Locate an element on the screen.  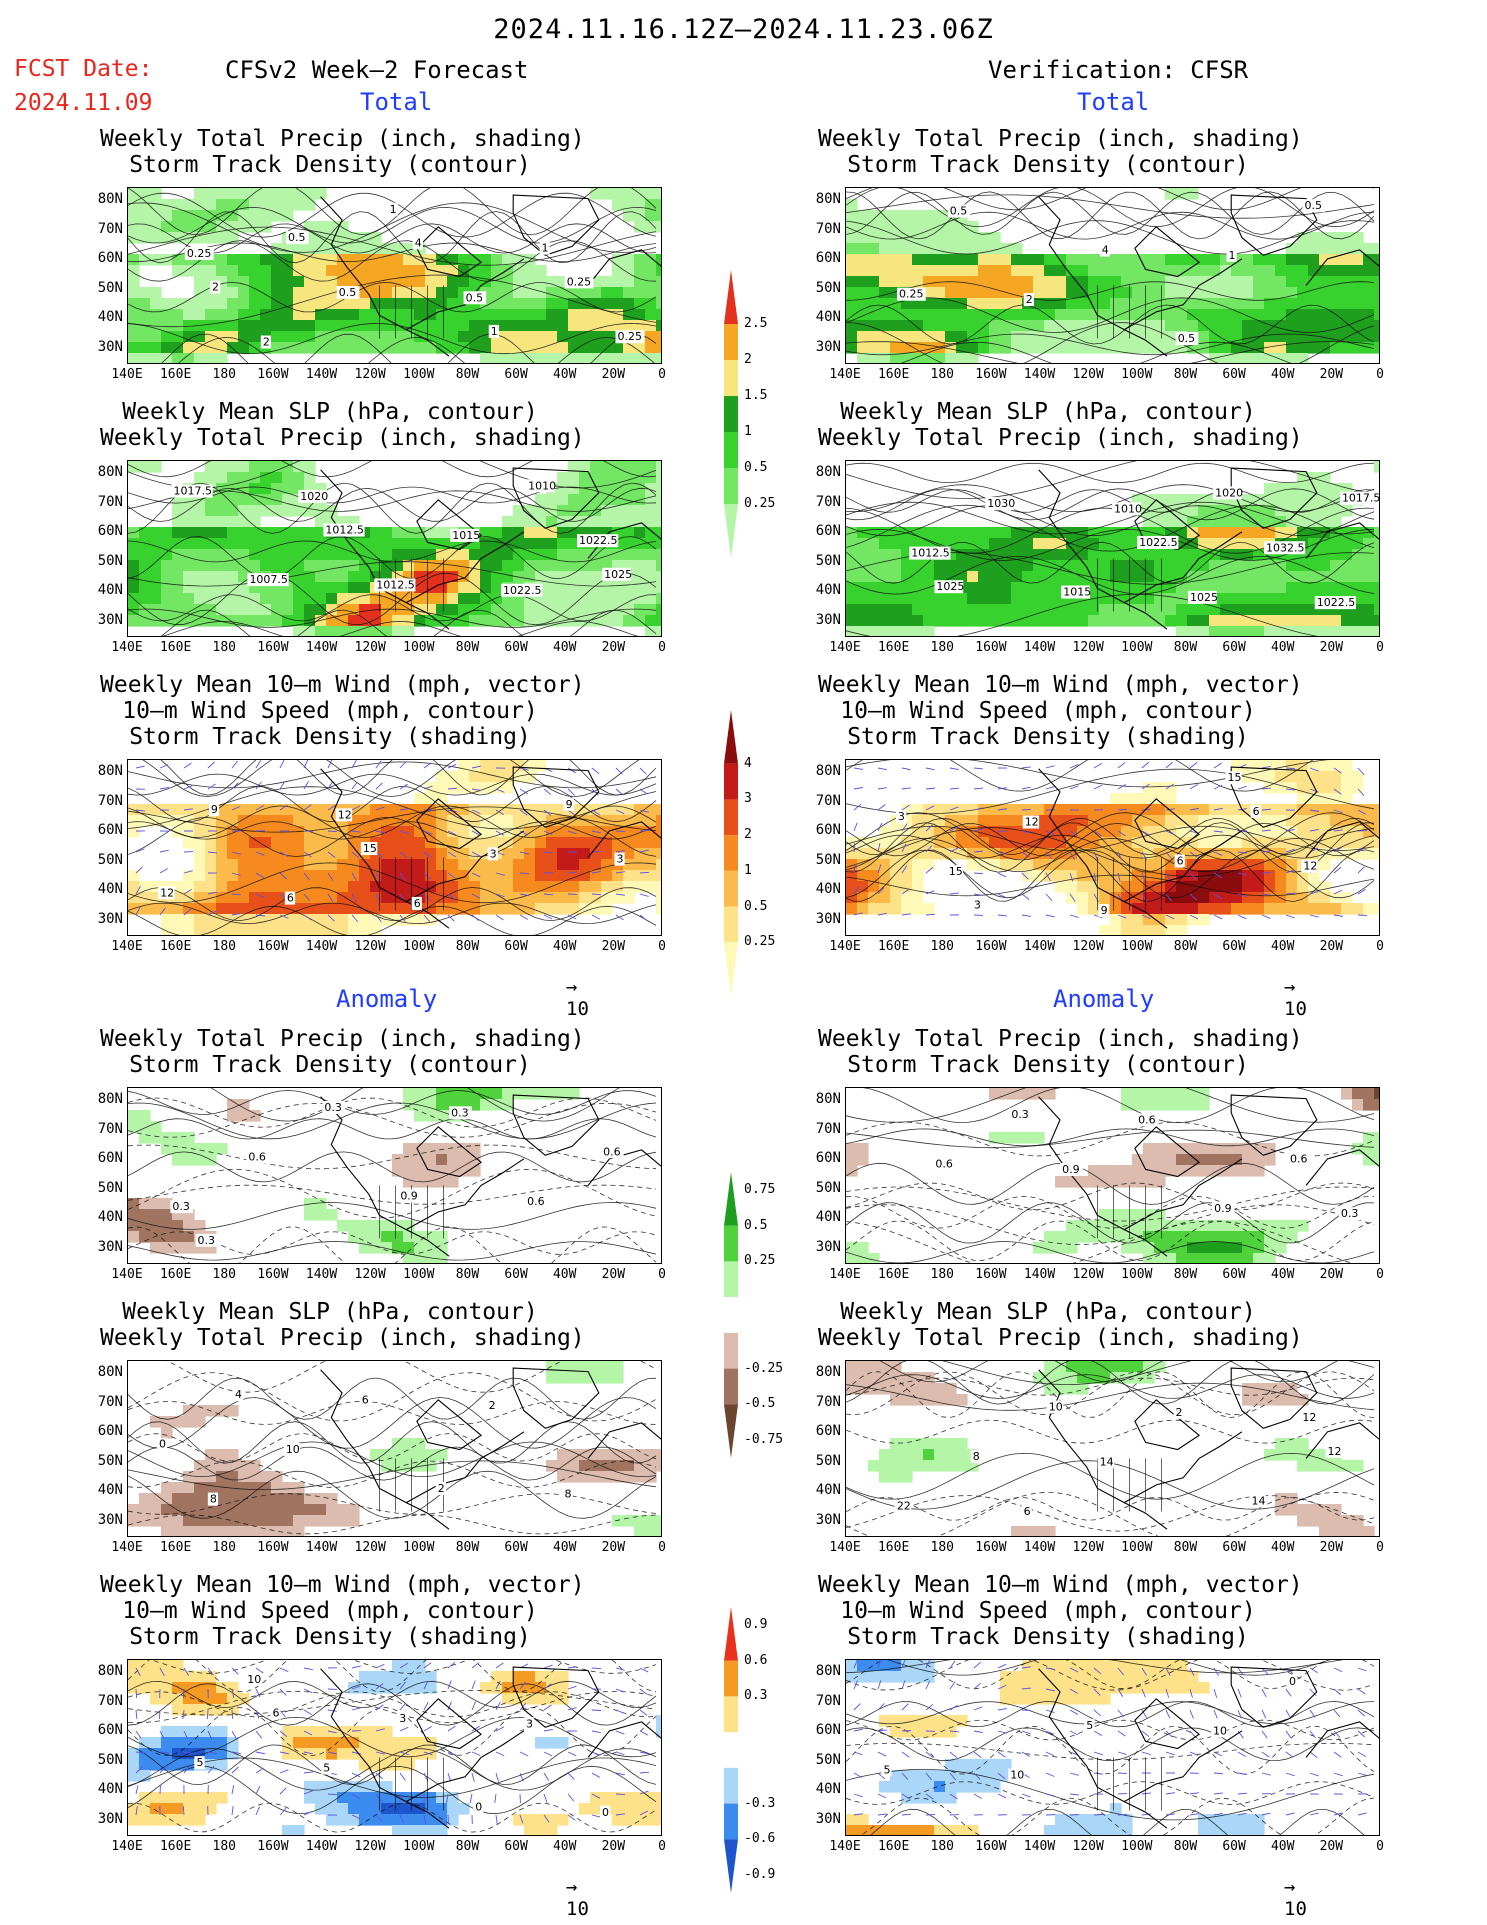
svg-text: 8 is located at coordinates (976, 1456).